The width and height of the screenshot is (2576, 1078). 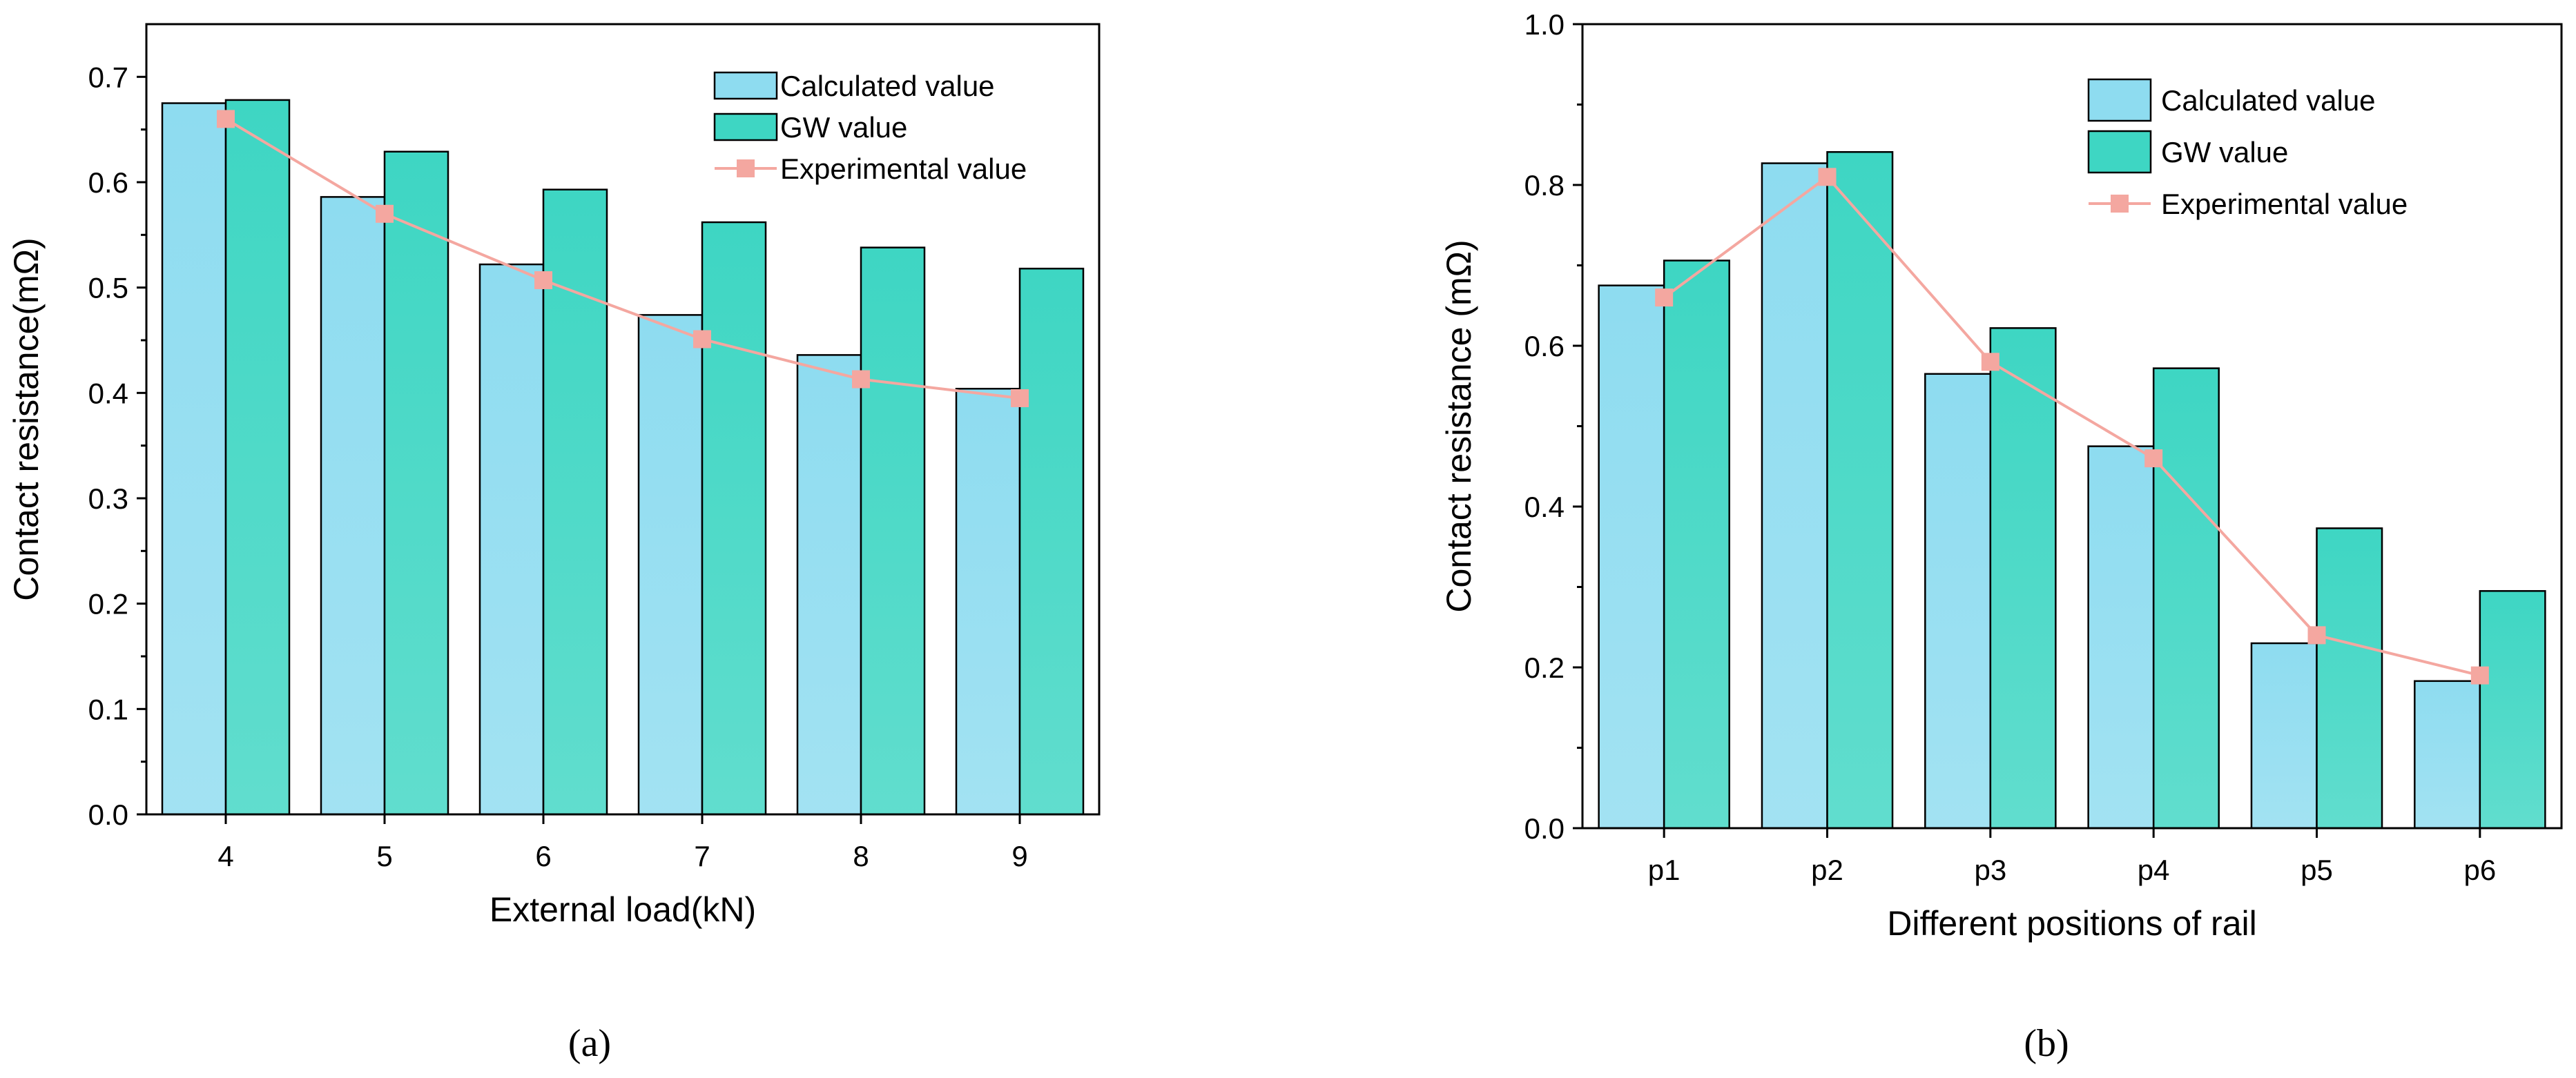 I want to click on bar-calculated-value-p4, so click(x=2121, y=637).